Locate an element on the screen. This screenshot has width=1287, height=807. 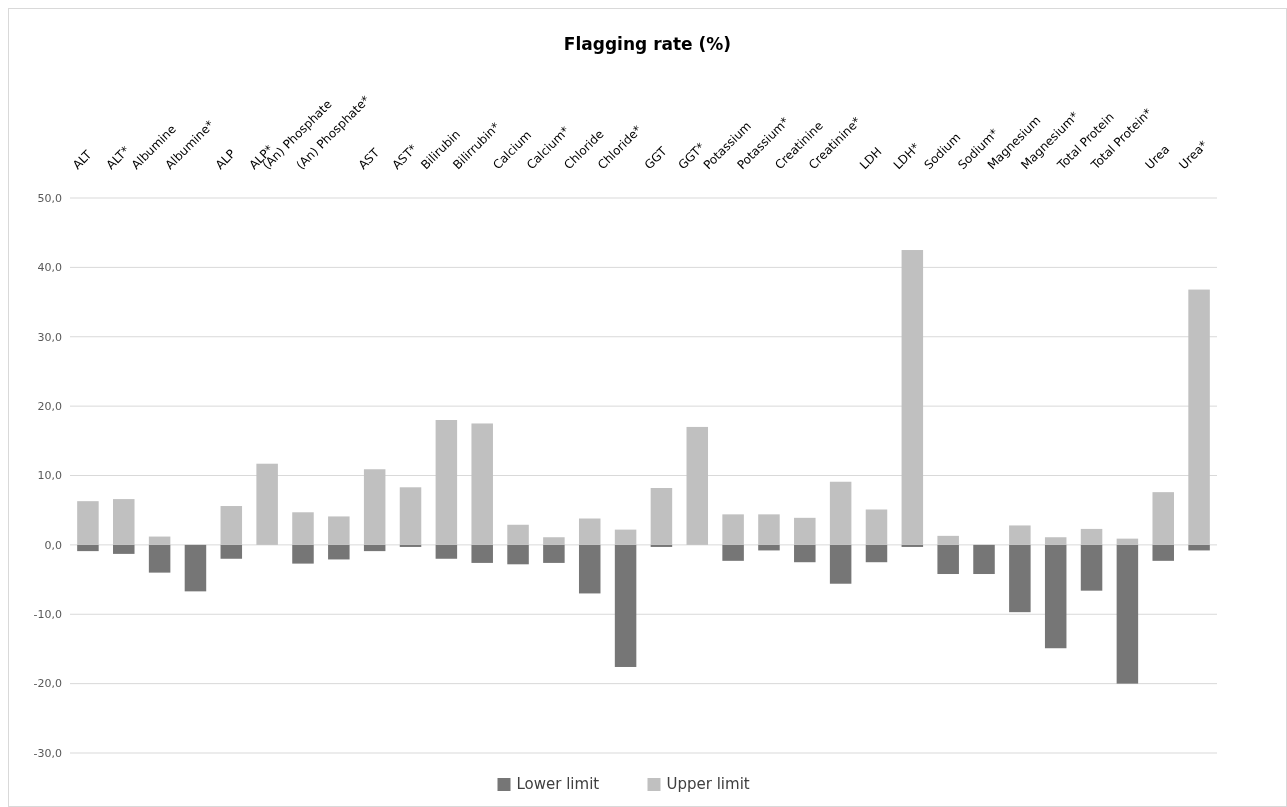
y-tick-label: 40,0 is located at coordinates (49, 268).